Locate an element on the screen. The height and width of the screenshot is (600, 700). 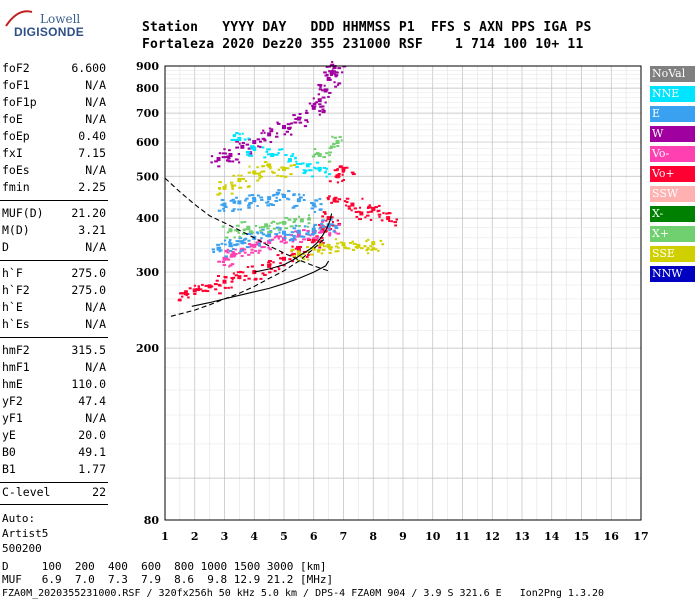
y-tick-label: 800 is located at coordinates (147, 88).